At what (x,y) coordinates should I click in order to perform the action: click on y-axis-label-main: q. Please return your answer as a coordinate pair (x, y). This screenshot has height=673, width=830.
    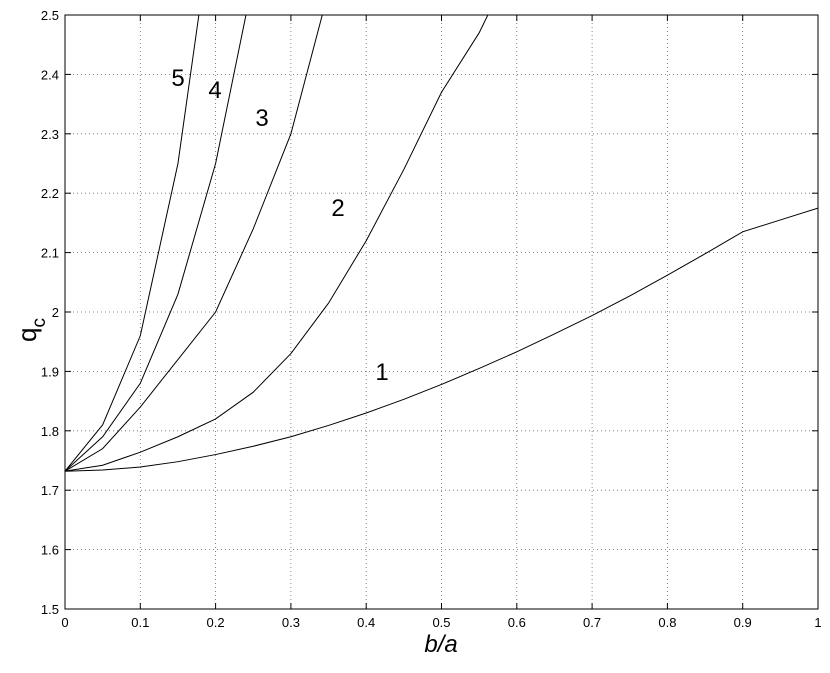
    Looking at the image, I should click on (27, 335).